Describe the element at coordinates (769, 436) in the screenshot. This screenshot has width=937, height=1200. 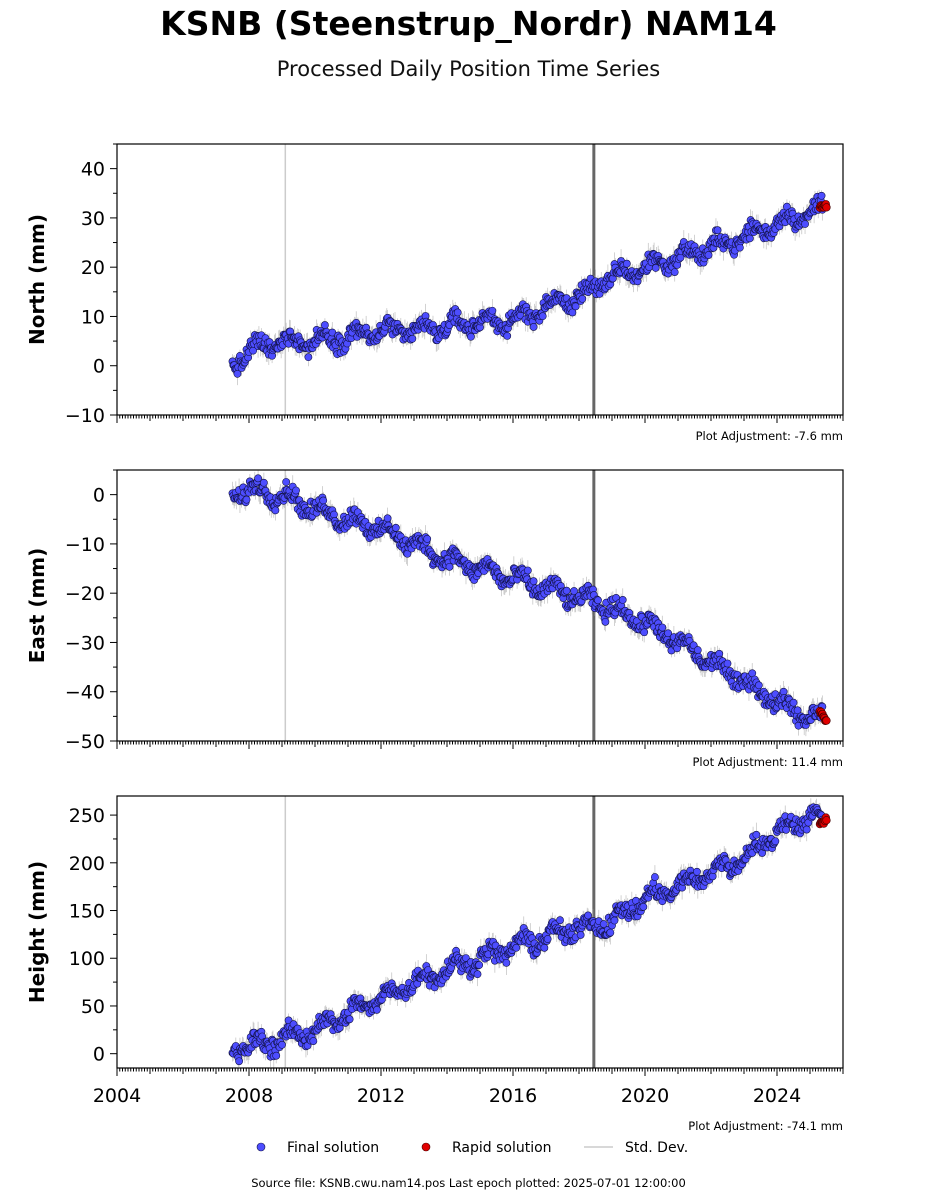
I see `plot-adjustment-label: Plot Adjustment: -7.6 mm` at that location.